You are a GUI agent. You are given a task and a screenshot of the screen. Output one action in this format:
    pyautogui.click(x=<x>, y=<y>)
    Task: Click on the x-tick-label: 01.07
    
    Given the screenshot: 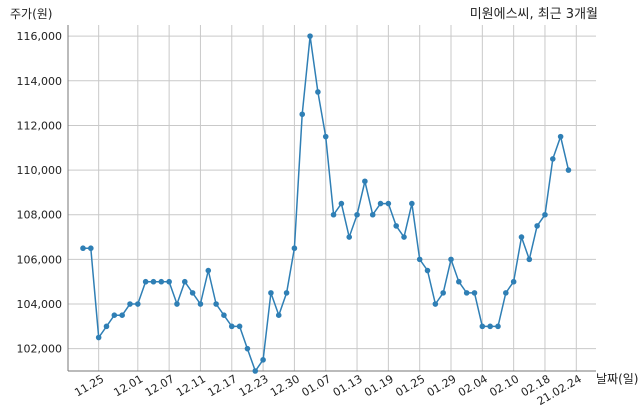 What is the action you would take?
    pyautogui.click(x=316, y=385)
    